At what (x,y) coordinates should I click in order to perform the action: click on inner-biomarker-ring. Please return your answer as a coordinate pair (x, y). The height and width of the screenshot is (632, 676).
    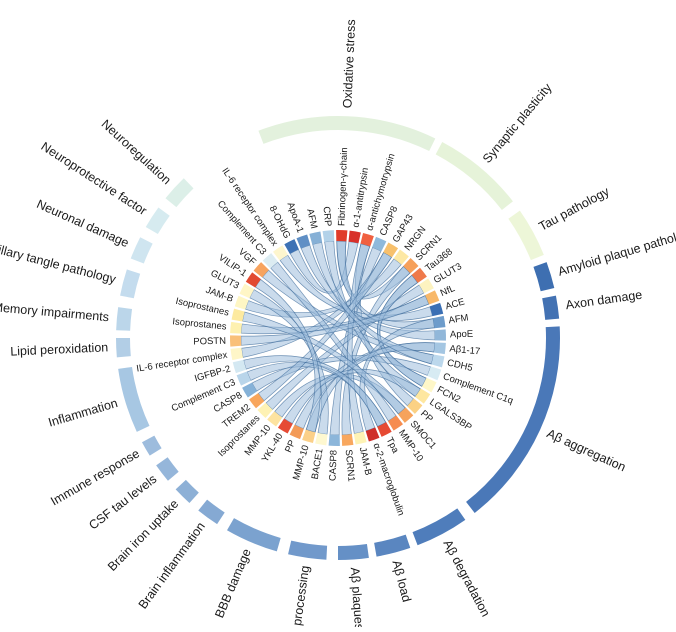
    Looking at the image, I should click on (338, 338).